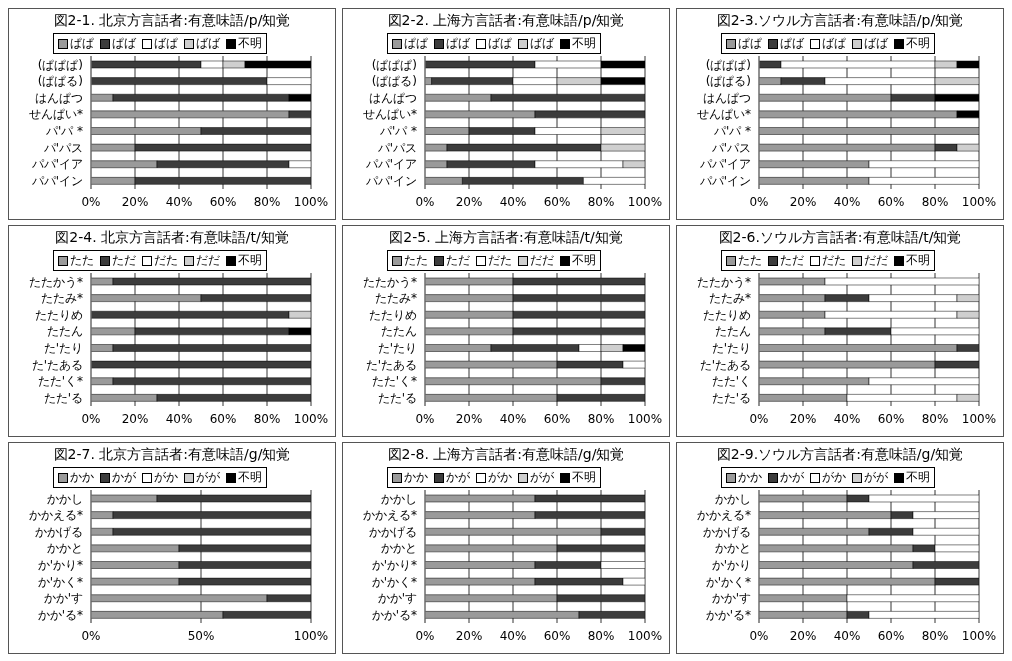 This screenshot has height=661, width=1012. I want to click on y-tick-label: パパ'イン, so click(390, 180).